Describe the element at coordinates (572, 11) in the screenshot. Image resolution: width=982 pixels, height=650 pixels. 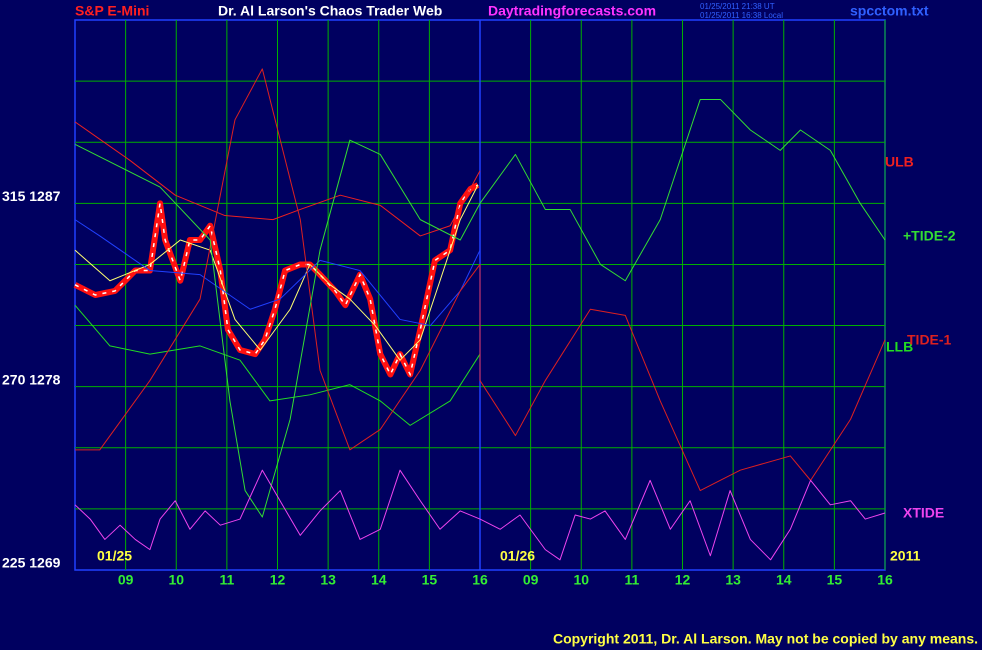
I see `site: Daytradingforecasts.com` at that location.